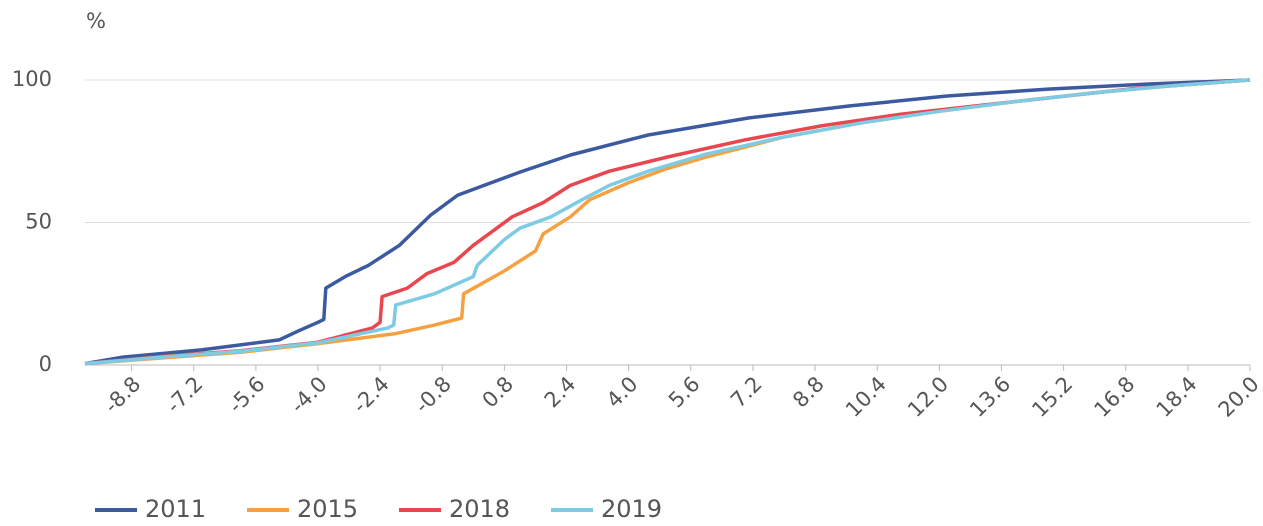 This screenshot has height=526, width=1263. I want to click on x-tick-label: 18.4, so click(1177, 397).